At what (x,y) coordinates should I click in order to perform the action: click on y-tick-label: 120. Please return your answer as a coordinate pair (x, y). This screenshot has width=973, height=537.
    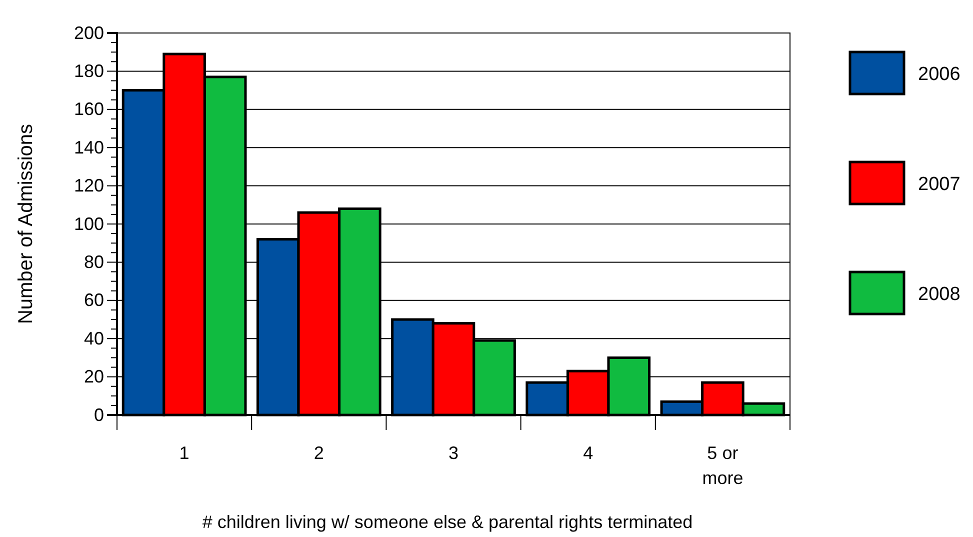
    Looking at the image, I should click on (89, 186).